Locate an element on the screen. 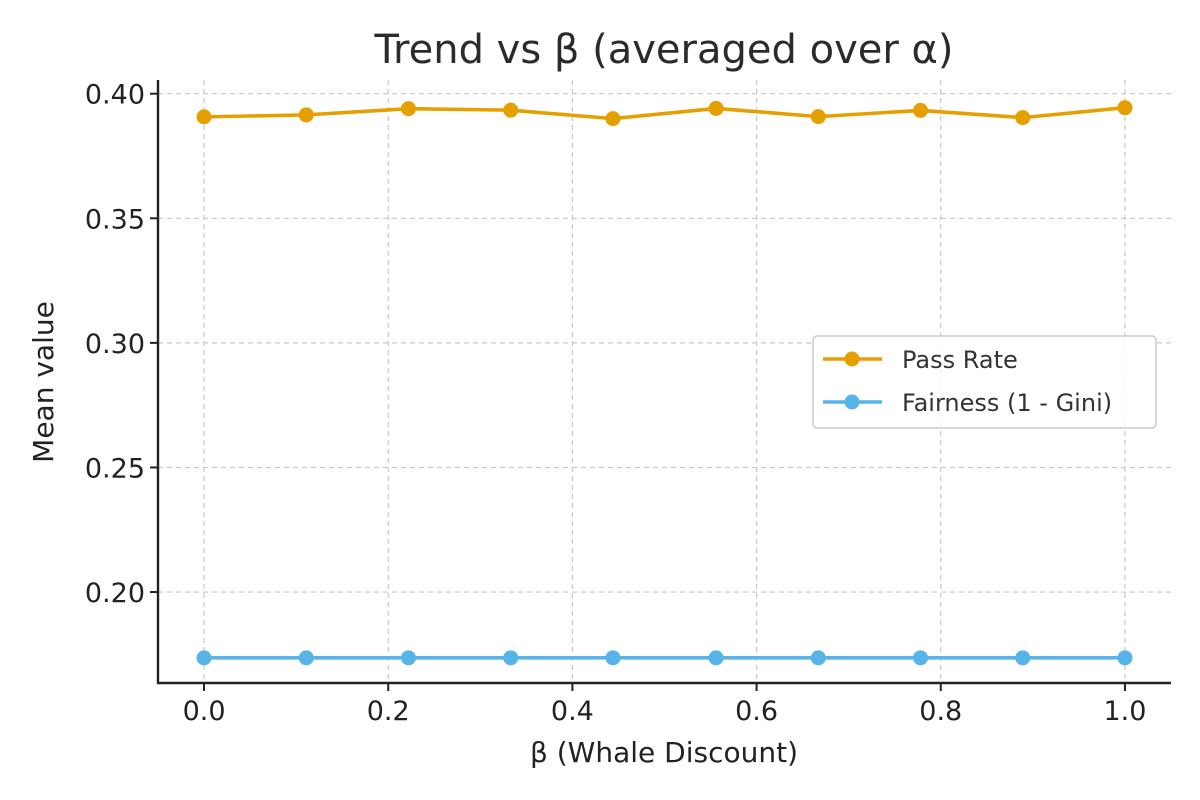  x-axis-label: β (Whale Discount) is located at coordinates (664, 752).